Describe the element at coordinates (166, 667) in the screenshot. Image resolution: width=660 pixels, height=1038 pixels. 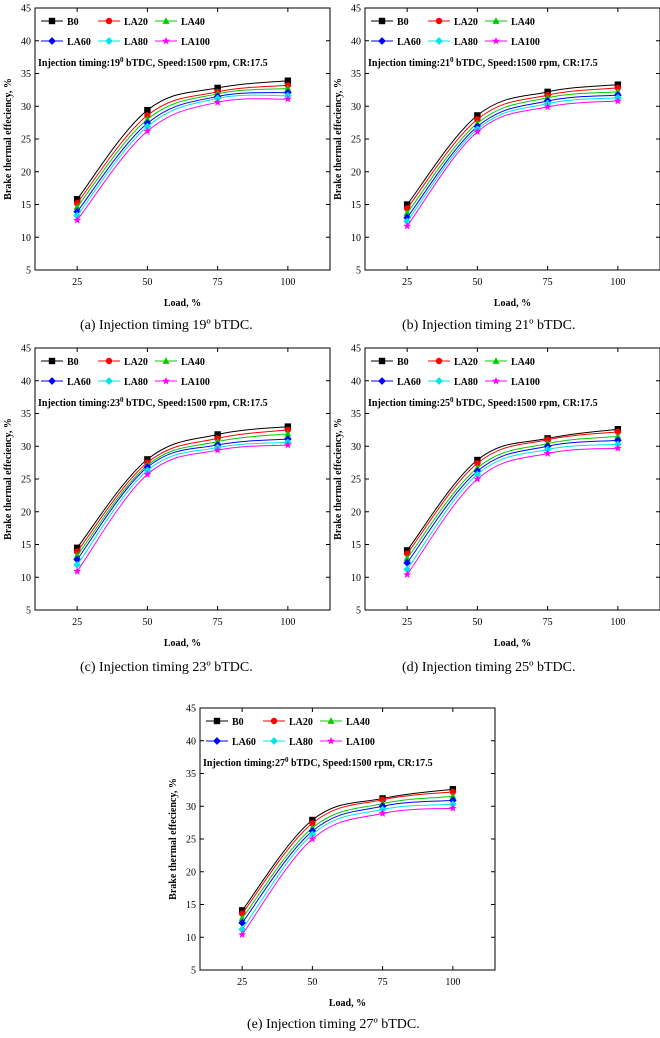
I see `caption-c: (c) Injection timing 23º bTDC.` at that location.